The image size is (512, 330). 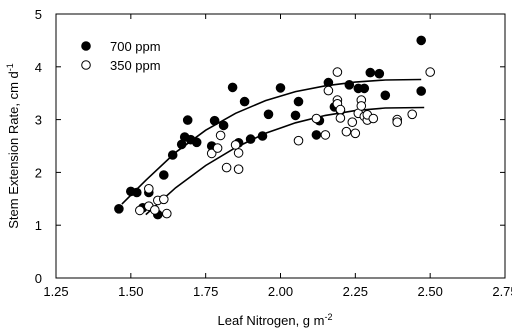 What do you see at coordinates (205, 291) in the screenshot?
I see `x-tick-label: 1.75` at bounding box center [205, 291].